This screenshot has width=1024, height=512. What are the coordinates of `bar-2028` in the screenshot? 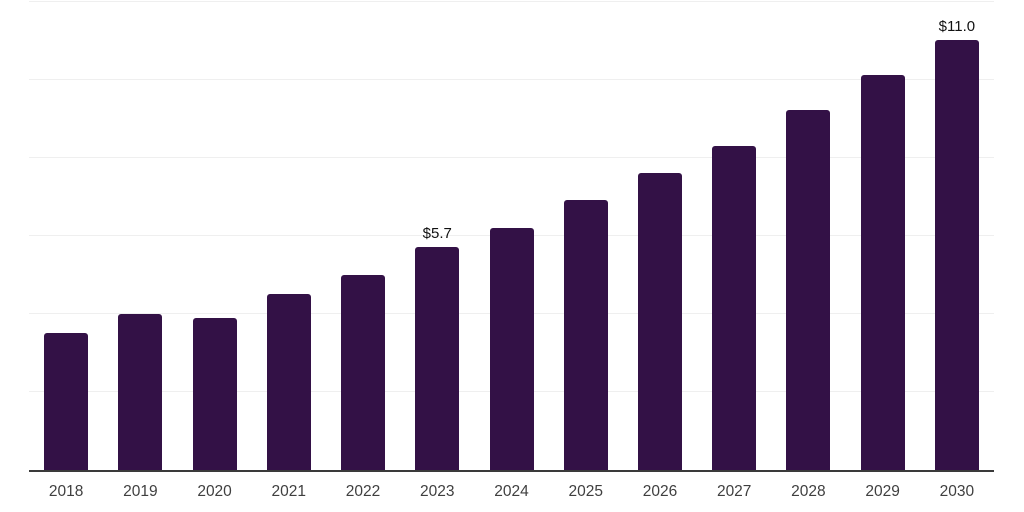 It's located at (808, 290).